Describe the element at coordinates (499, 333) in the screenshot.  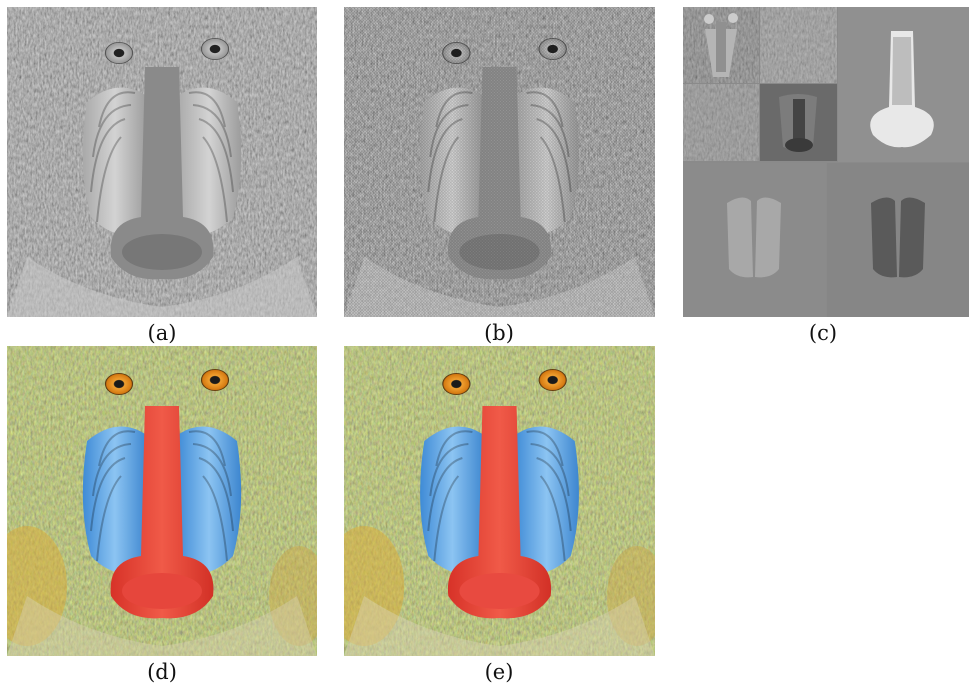
I see `caption-b: (b)` at that location.